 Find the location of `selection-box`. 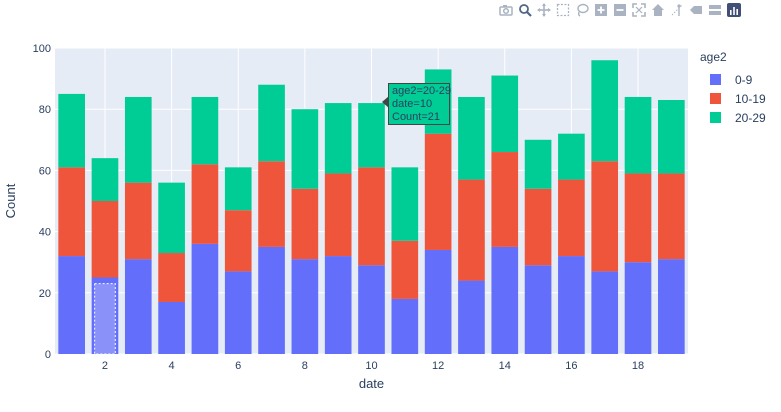

selection-box is located at coordinates (105, 319).